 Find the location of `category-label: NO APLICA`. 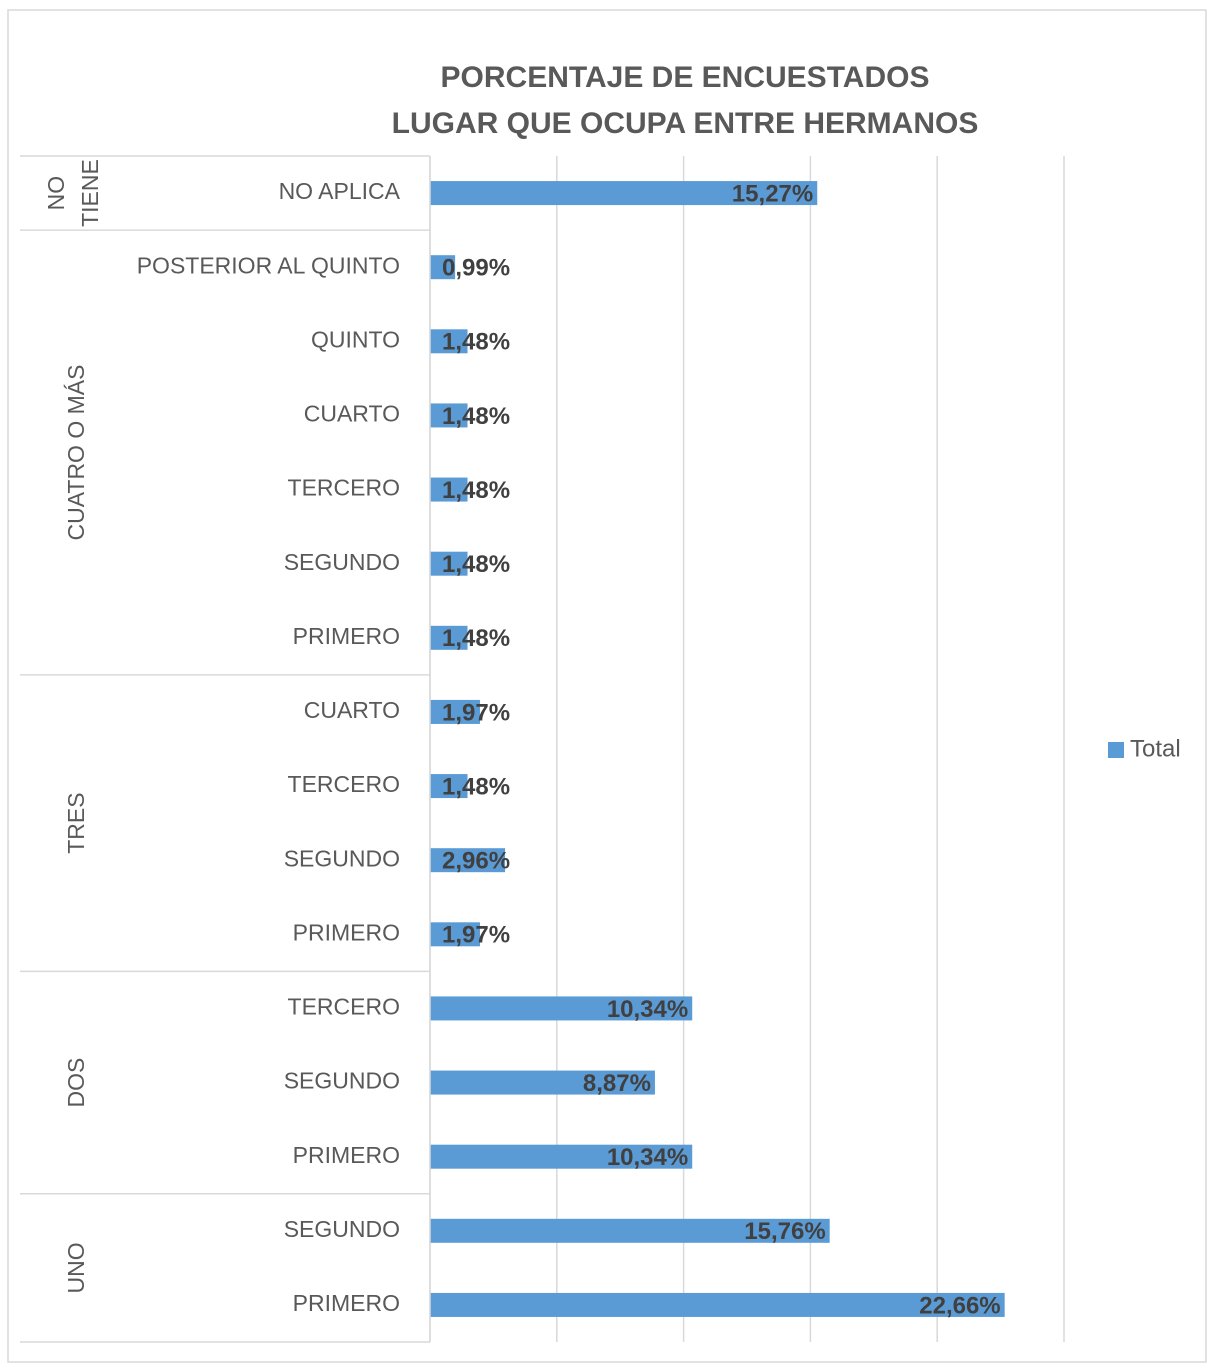

category-label: NO APLICA is located at coordinates (340, 191).